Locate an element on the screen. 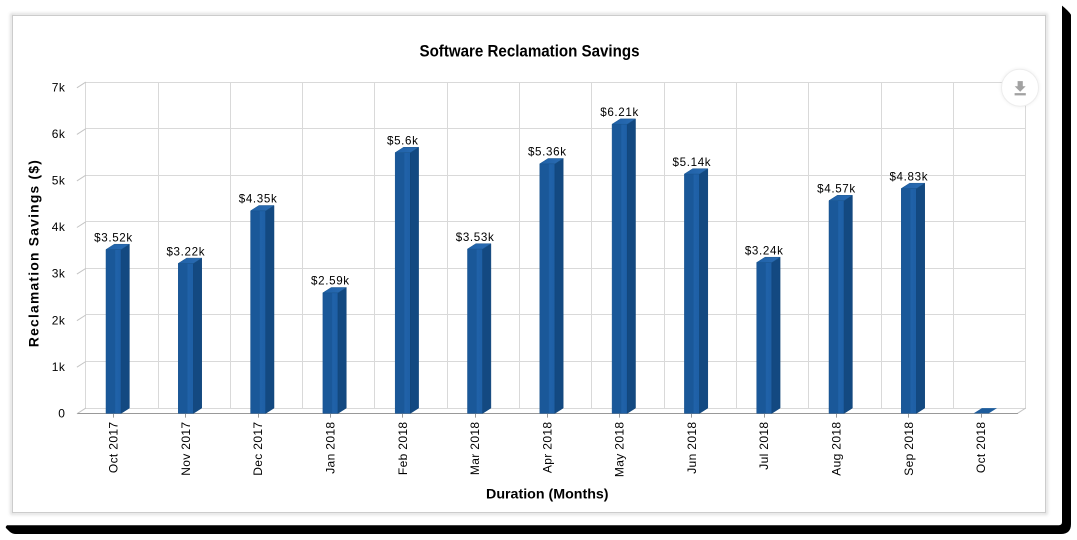 This screenshot has width=1077, height=540. svg-text: 4k is located at coordinates (59, 227).